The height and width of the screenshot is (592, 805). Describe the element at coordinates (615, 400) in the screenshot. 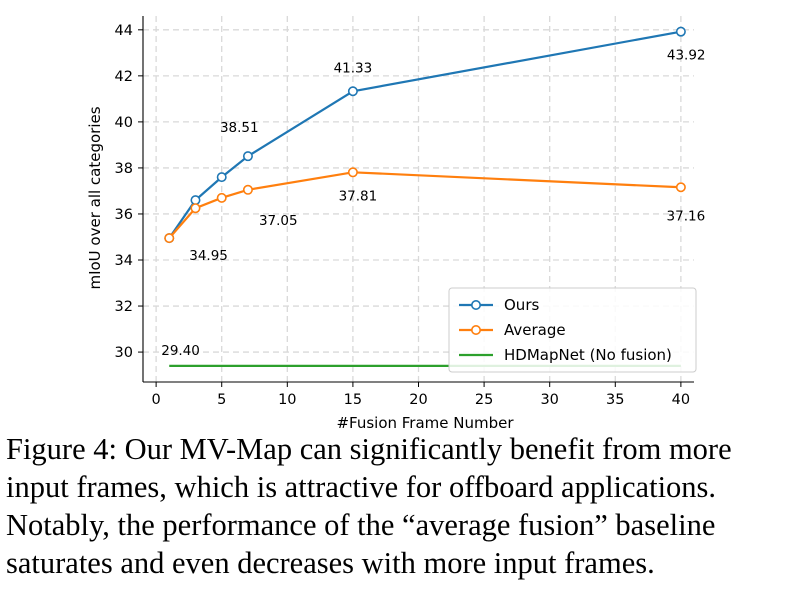

I see `x-tick-label: 35` at that location.